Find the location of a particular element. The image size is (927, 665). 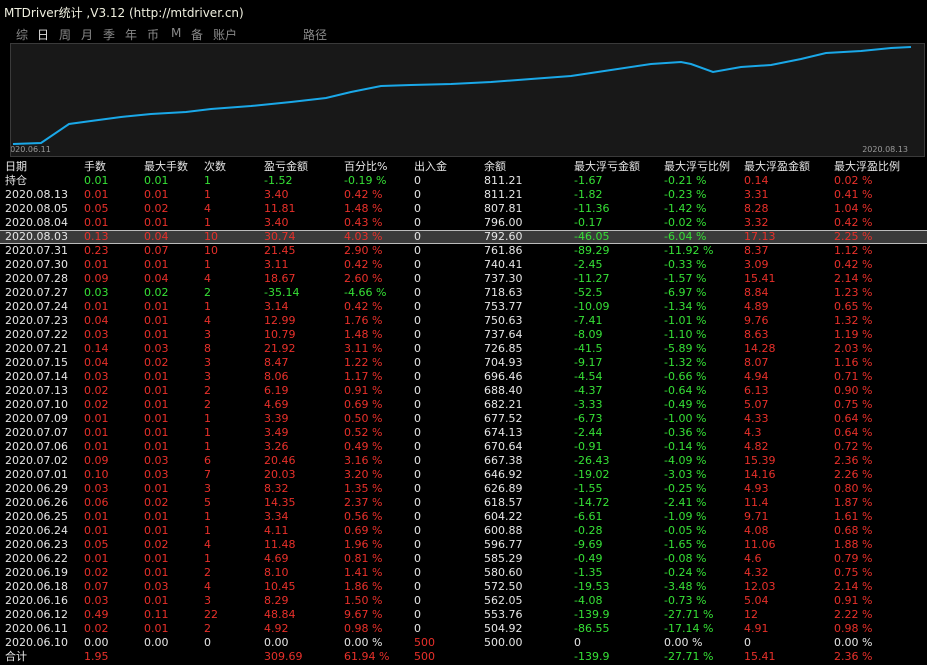

cell: -0.66 % is located at coordinates (685, 376).